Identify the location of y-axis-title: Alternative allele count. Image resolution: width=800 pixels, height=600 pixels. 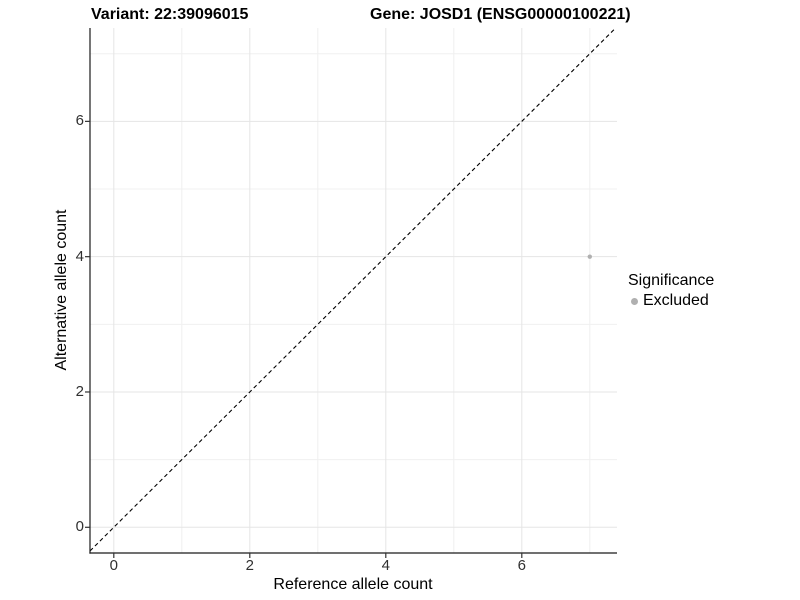
(61, 290).